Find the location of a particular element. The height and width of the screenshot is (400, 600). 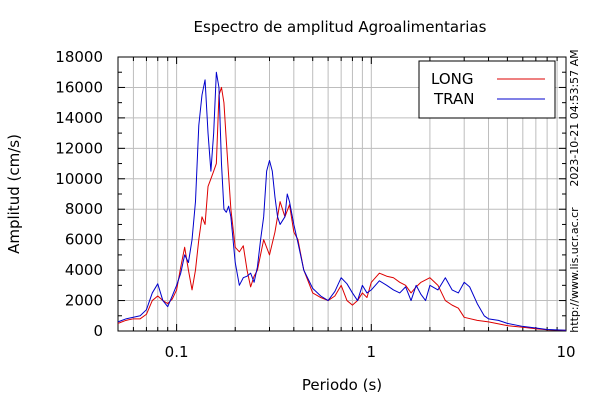

chart-title: Espectro de amplitud Agroalimentarias is located at coordinates (340, 27).